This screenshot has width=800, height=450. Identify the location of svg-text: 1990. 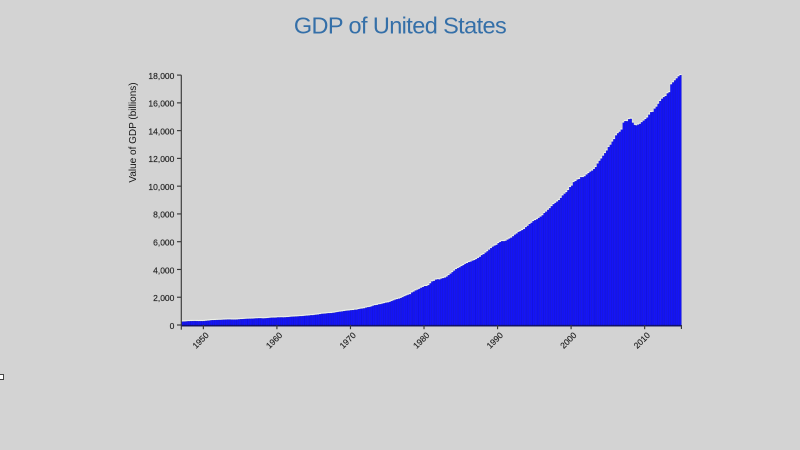
(495, 340).